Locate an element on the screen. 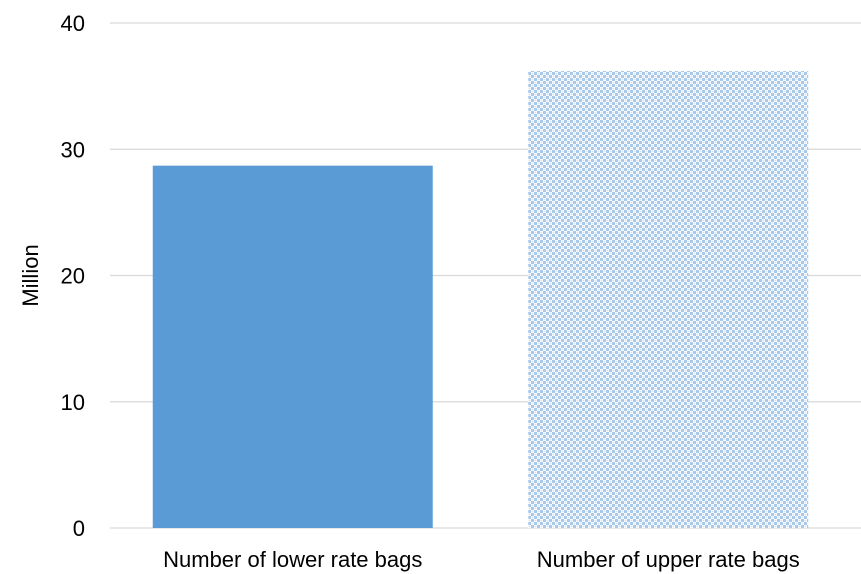 Image resolution: width=861 pixels, height=574 pixels. y-tick-label: 20 is located at coordinates (73, 276).